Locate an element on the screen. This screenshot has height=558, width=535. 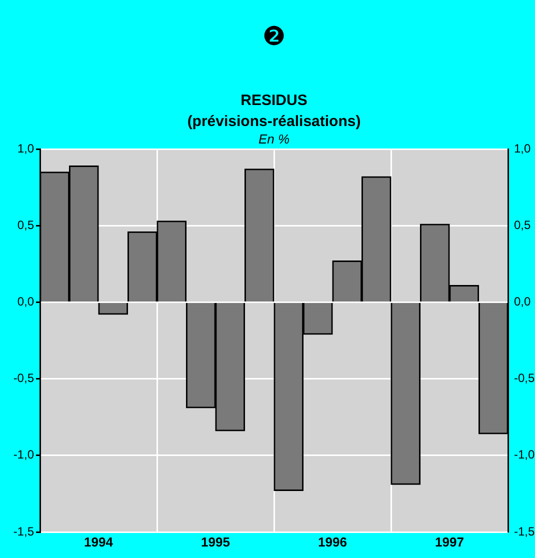
y2-tick-label: -0,5 is located at coordinates (524, 378).